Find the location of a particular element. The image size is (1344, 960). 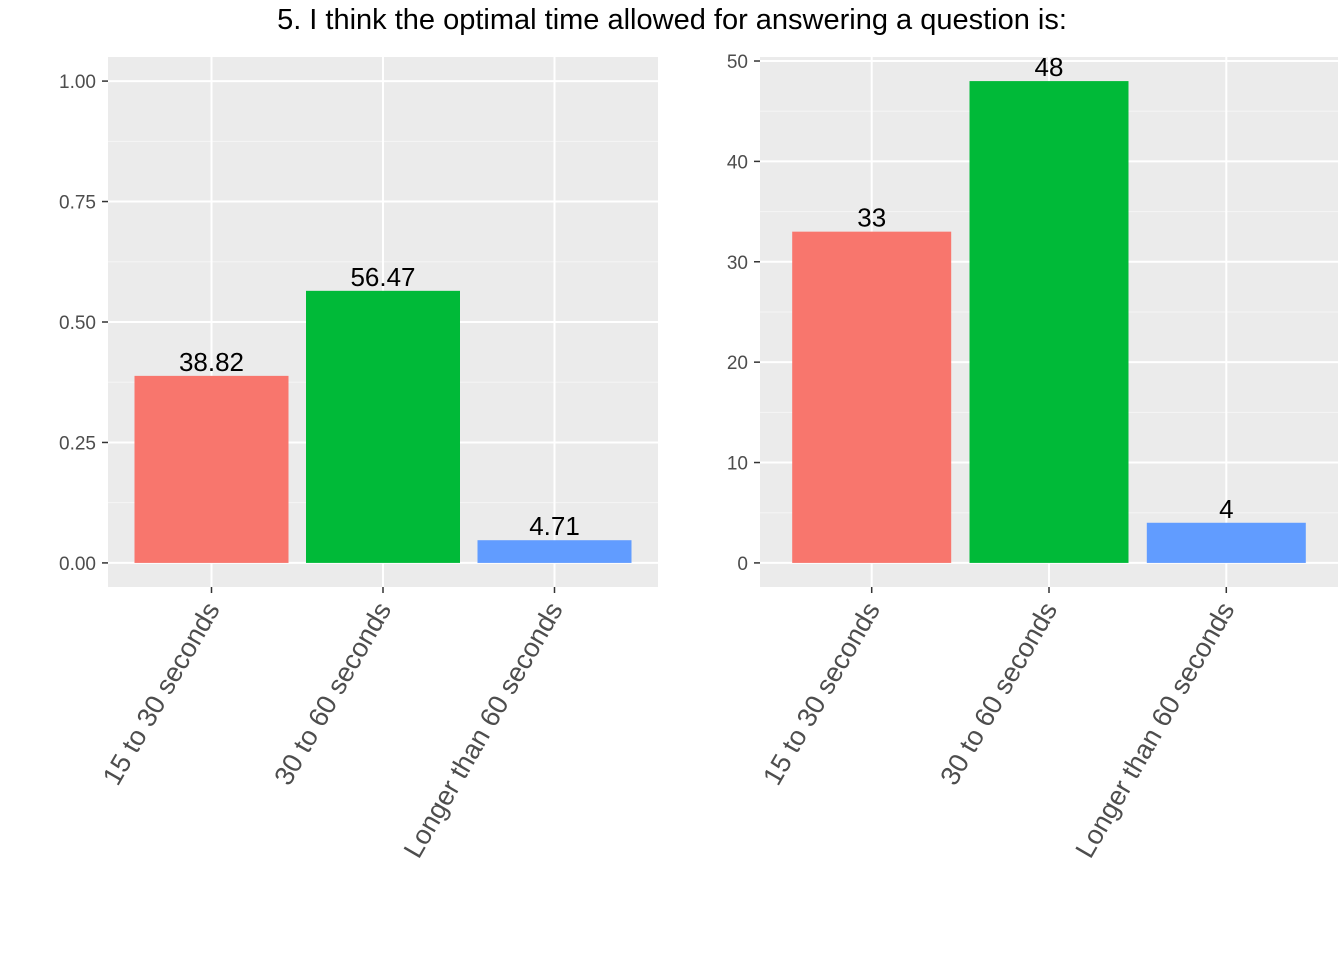

y-tick-label: 20 is located at coordinates (737, 363).